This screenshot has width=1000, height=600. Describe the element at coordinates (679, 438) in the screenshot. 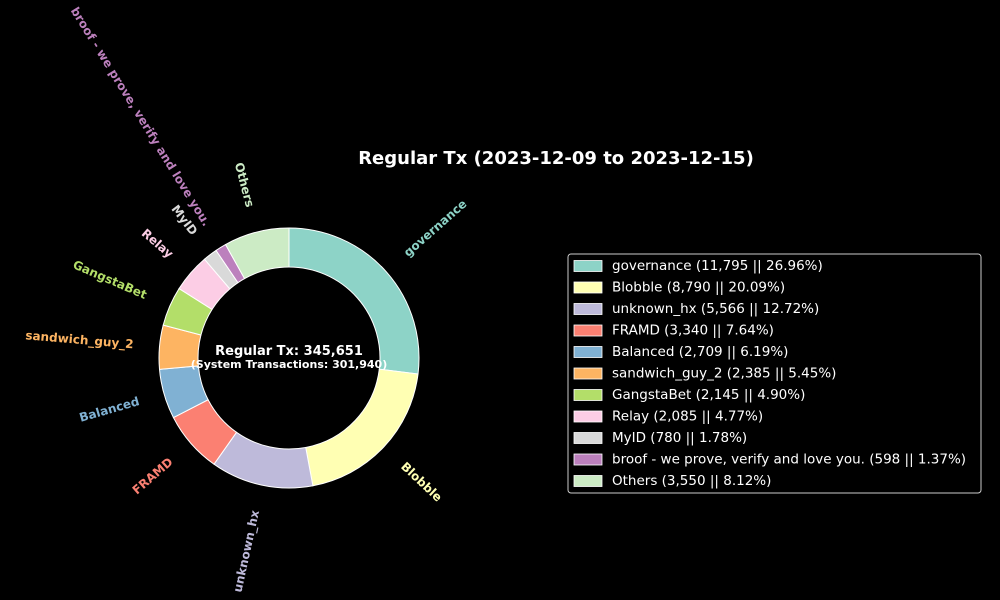

I see `legend-entry: MyID (780 || 1.78%)` at that location.